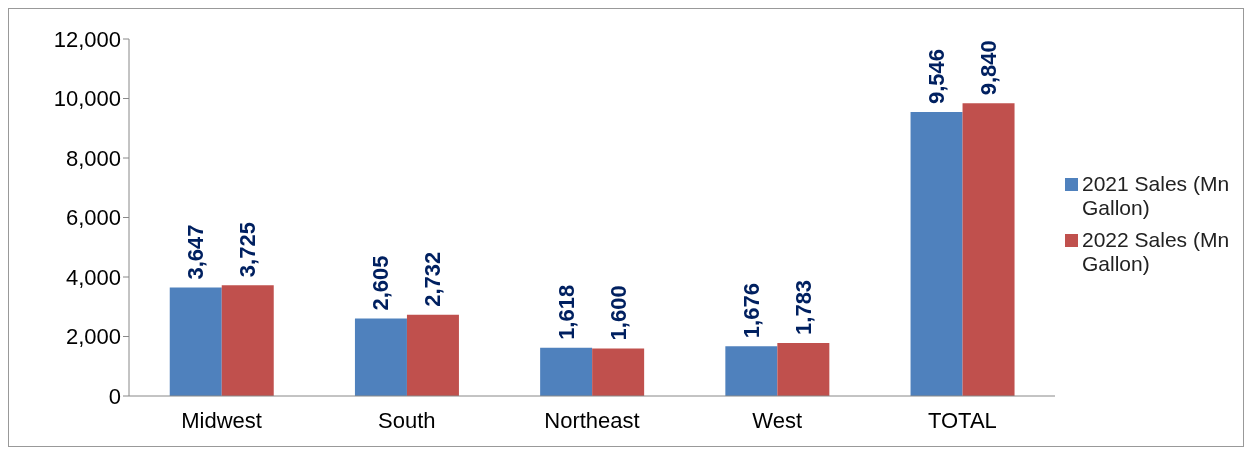 Image resolution: width=1252 pixels, height=455 pixels. I want to click on y-tick-label: 12,000, so click(87, 39).